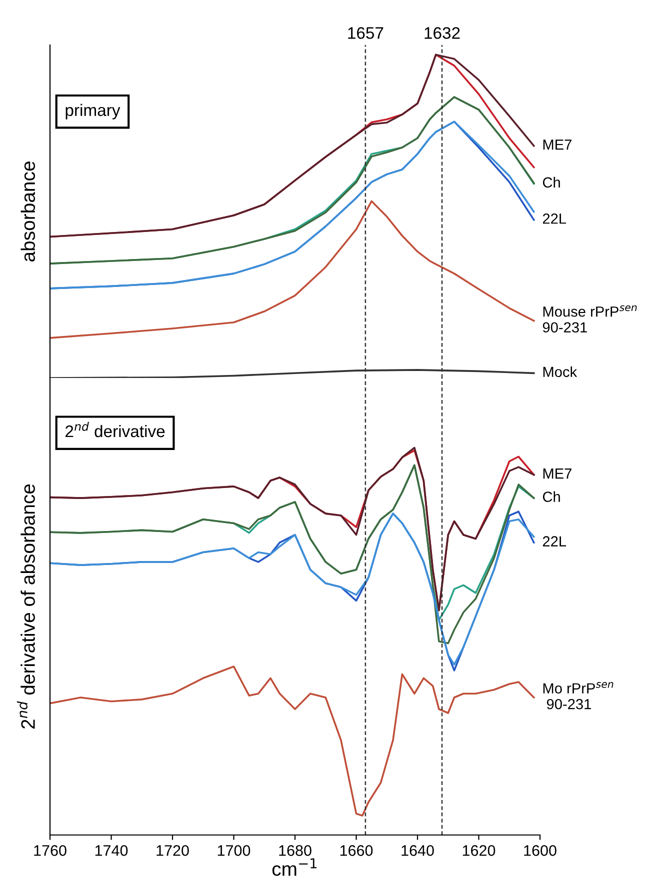 Image resolution: width=650 pixels, height=889 pixels. I want to click on ref-line-label: 1657, so click(366, 33).